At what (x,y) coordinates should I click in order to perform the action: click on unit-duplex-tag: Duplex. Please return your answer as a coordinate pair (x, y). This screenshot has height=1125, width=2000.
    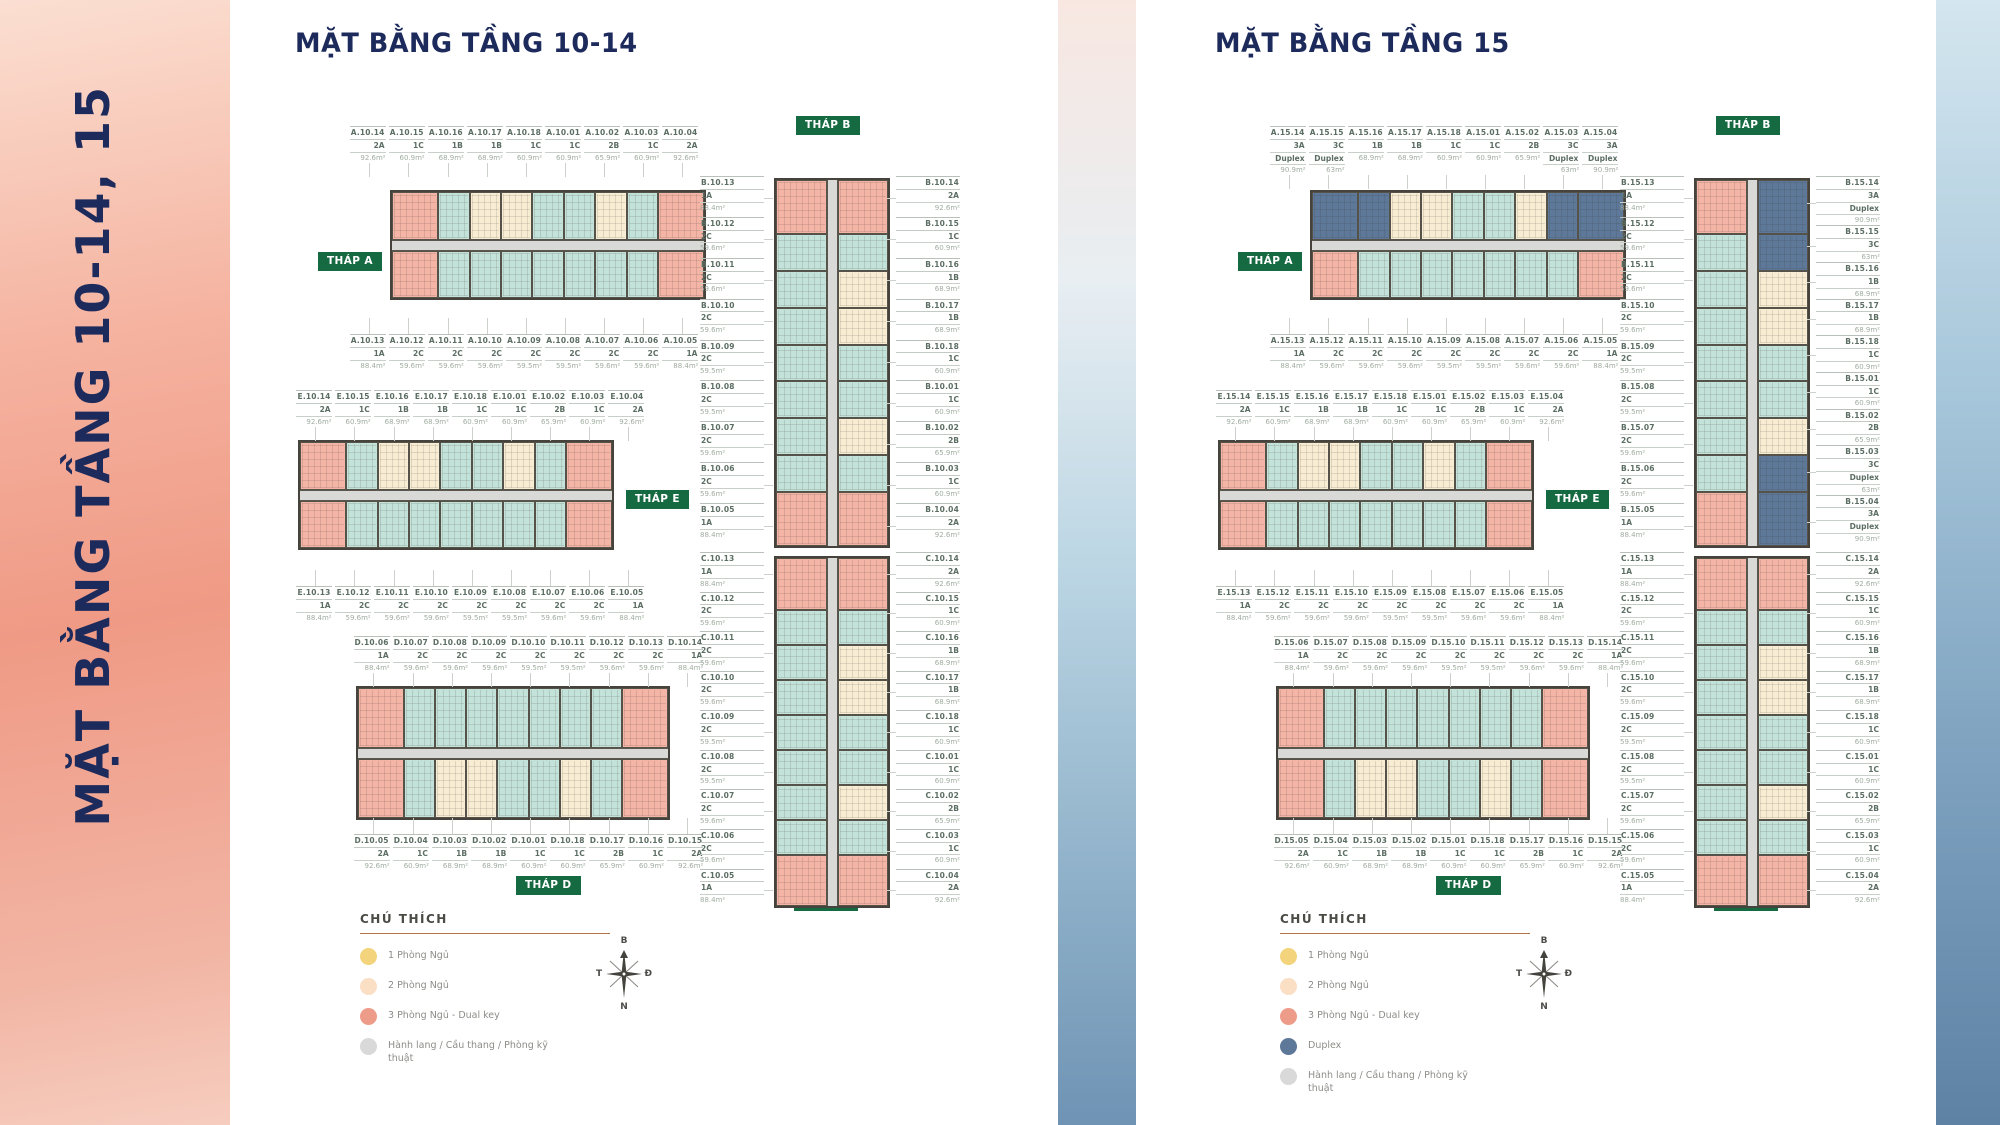
    Looking at the image, I should click on (1848, 209).